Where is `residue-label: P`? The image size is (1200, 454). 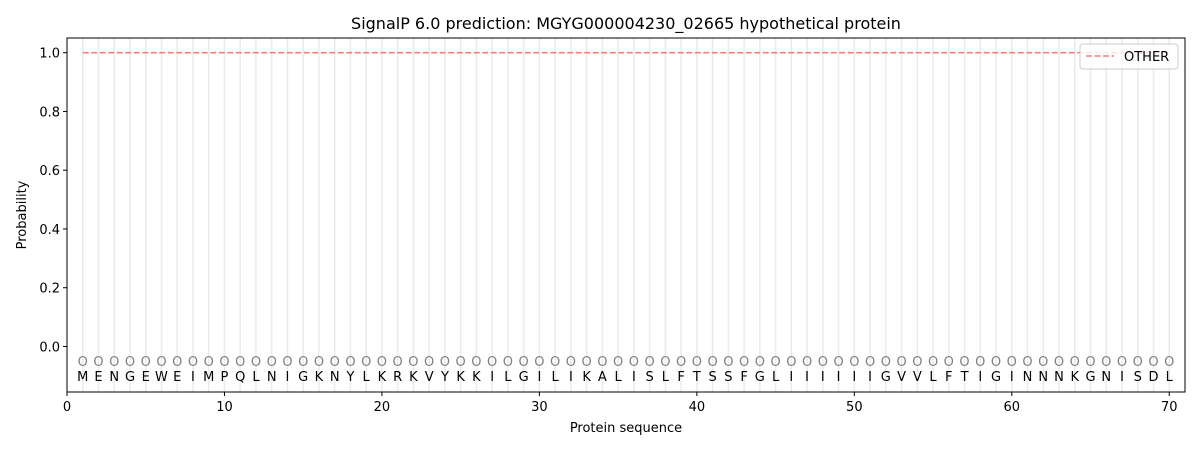 residue-label: P is located at coordinates (225, 377).